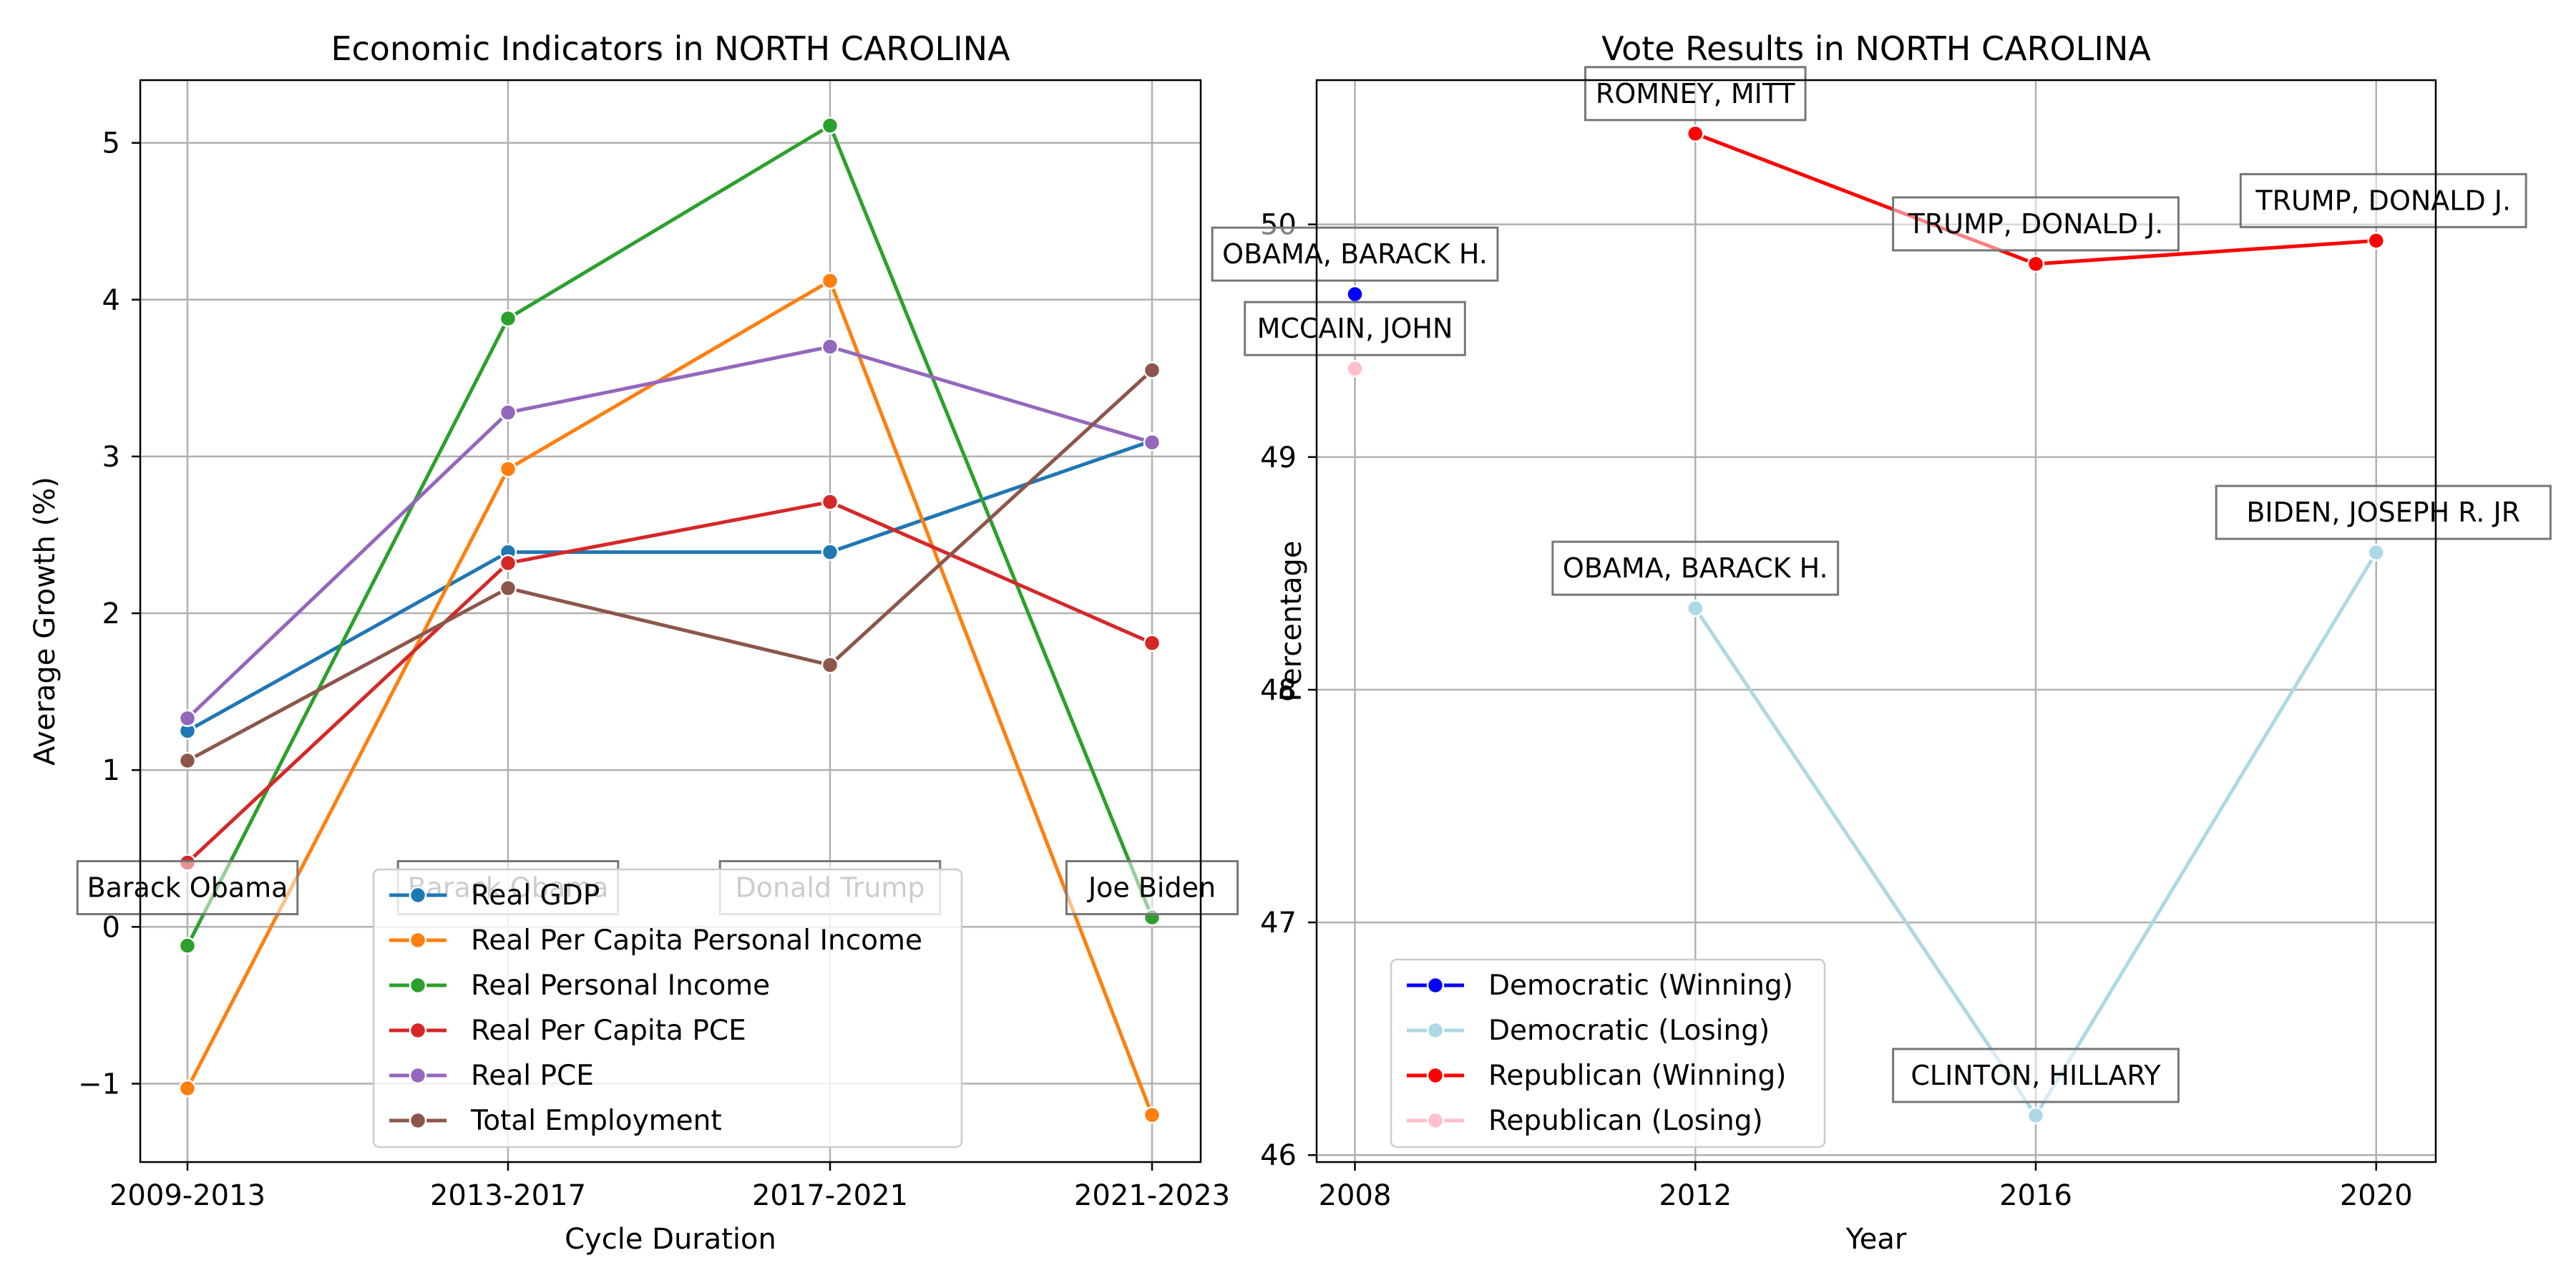  Describe the element at coordinates (1355, 1195) in the screenshot. I see `right-x-tick-label: 2008` at that location.